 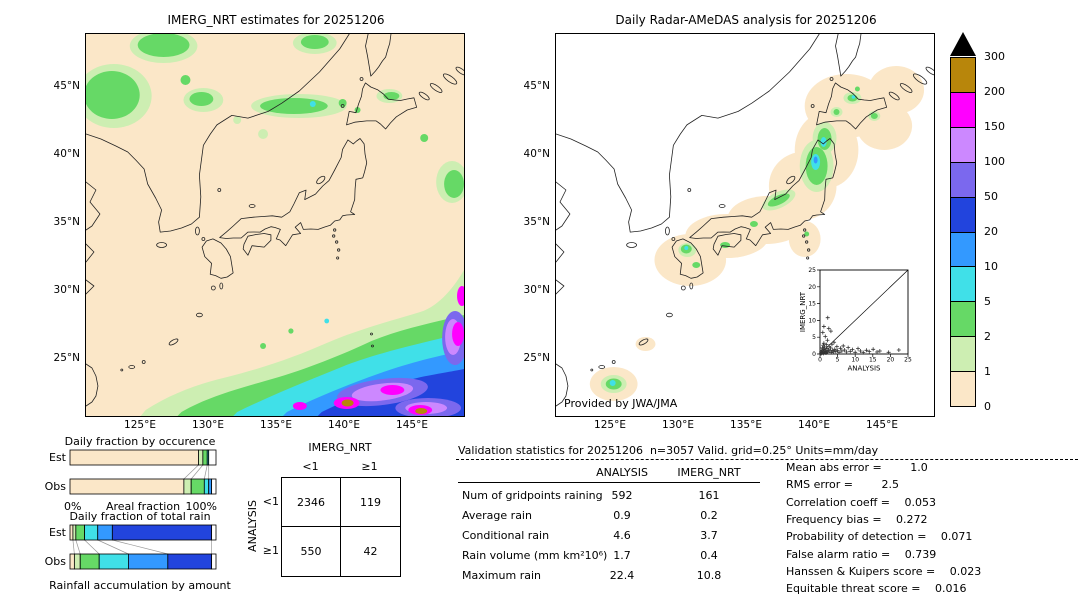 I want to click on left-ytick-40n: 40°N, so click(x=66, y=154).